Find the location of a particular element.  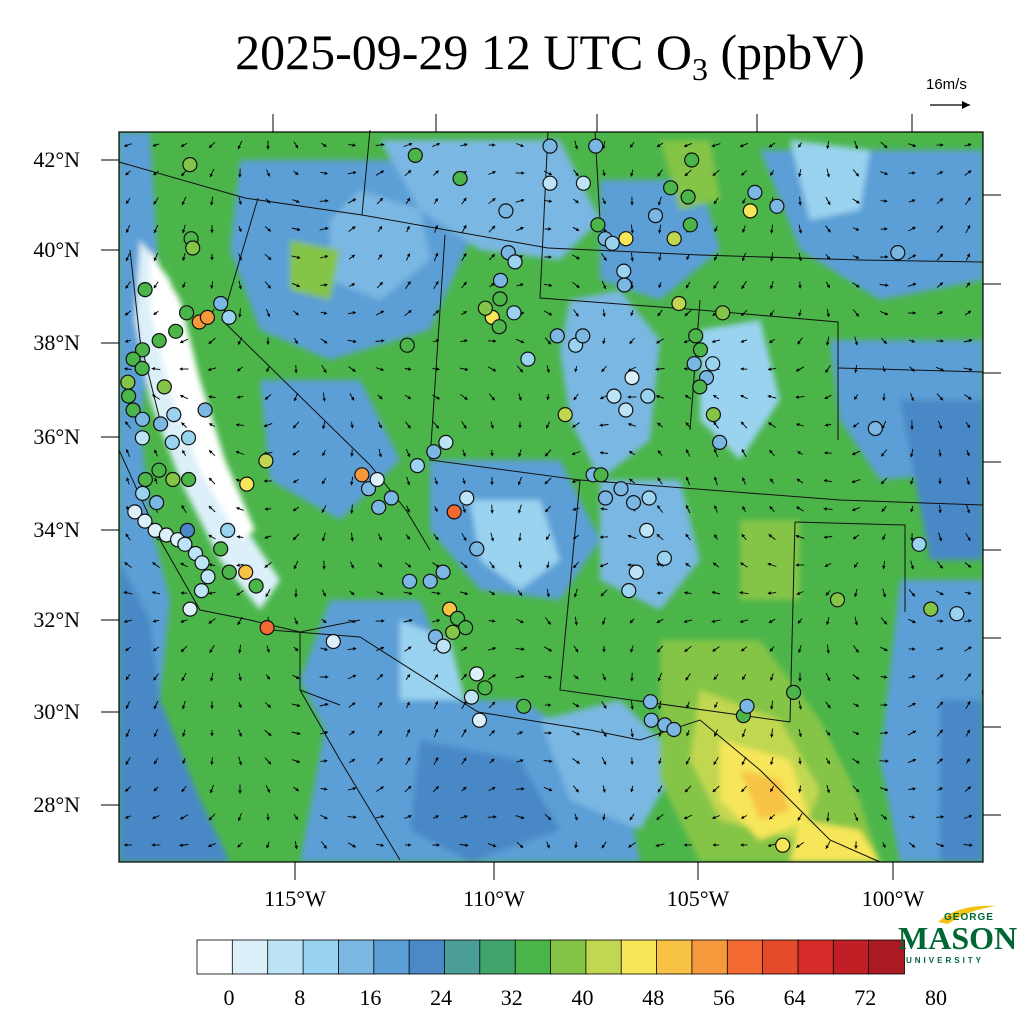

gmu-logo: GEORGE MASON UNIVERSITY is located at coordinates (957, 935).